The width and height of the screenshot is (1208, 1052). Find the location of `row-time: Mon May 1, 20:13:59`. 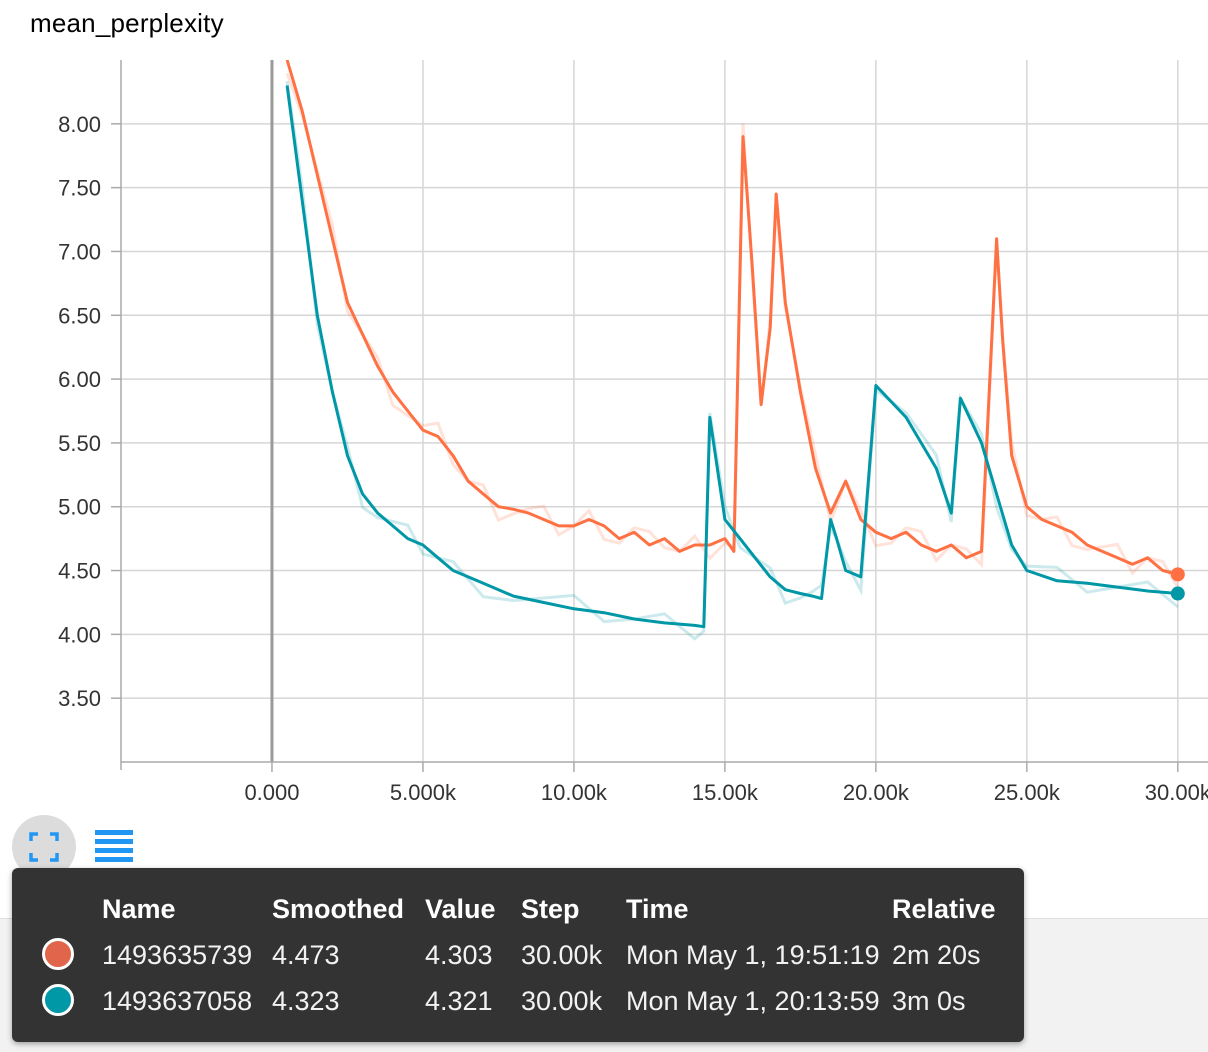

row-time: Mon May 1, 20:13:59 is located at coordinates (753, 1001).